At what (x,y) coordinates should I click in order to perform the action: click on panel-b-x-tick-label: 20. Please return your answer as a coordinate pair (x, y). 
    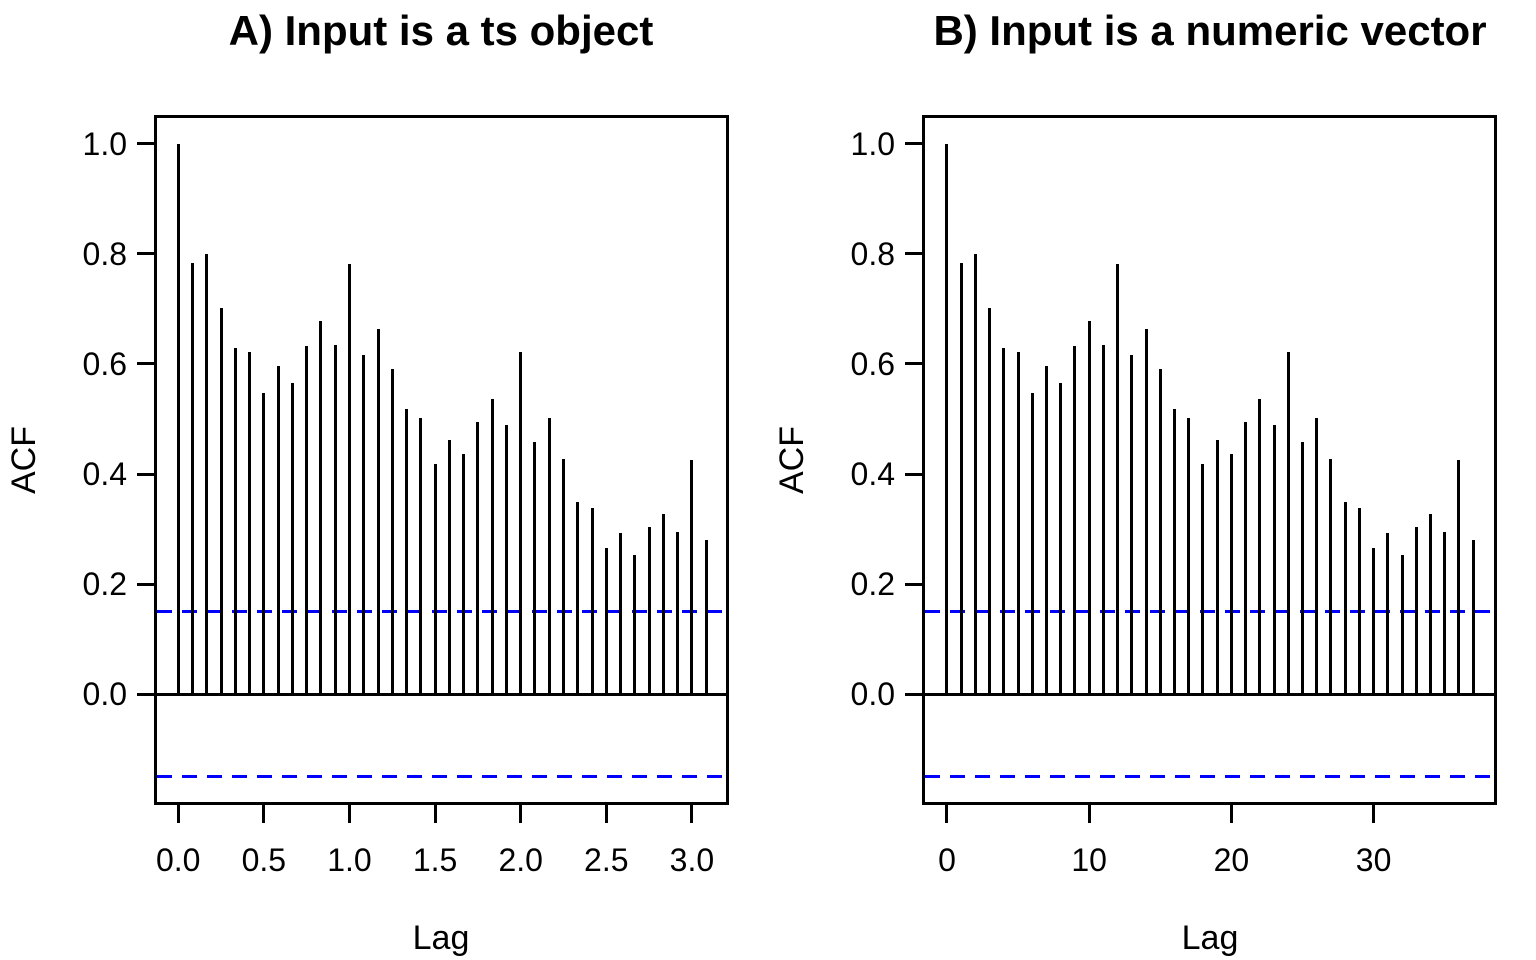
    Looking at the image, I should click on (1231, 860).